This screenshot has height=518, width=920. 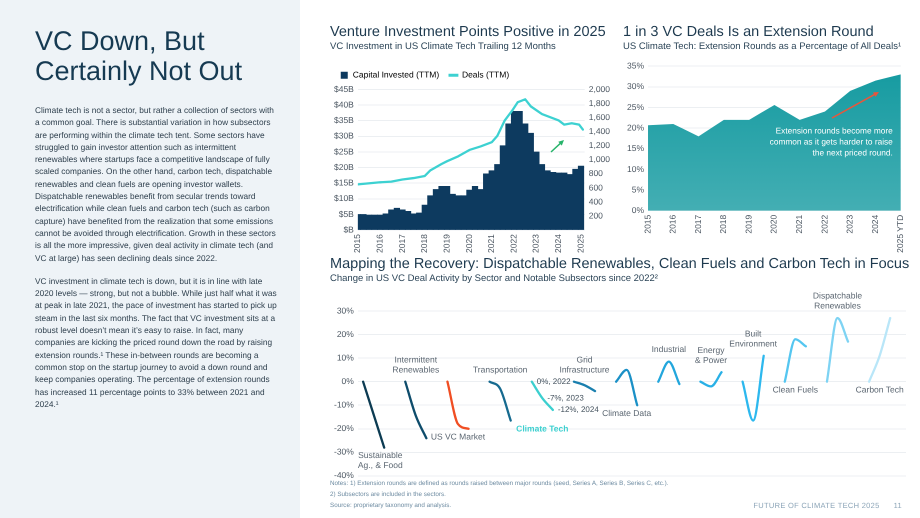 I want to click on chart-title: Venture Investment Points Positive in 2025, so click(x=468, y=32).